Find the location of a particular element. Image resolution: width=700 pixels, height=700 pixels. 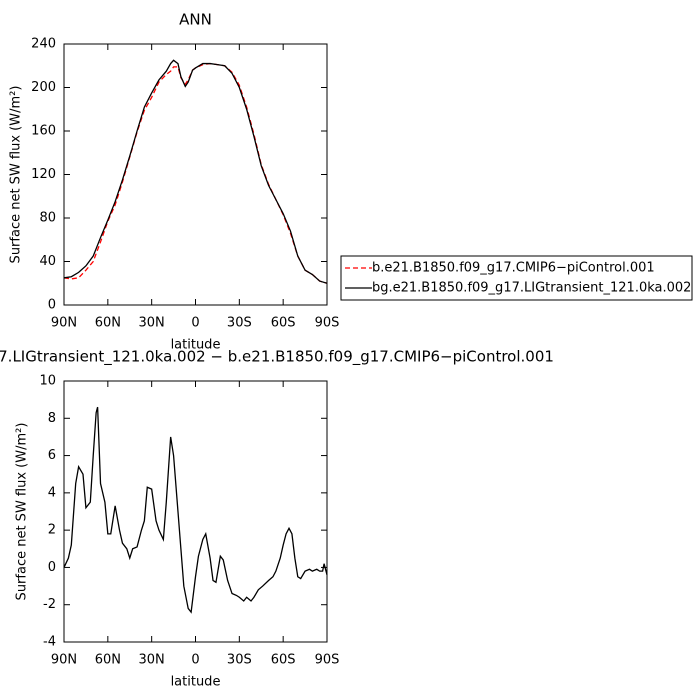

legend-label: b.e21.B1850.f09_g17.CMIP6−piControl.001 is located at coordinates (513, 268).